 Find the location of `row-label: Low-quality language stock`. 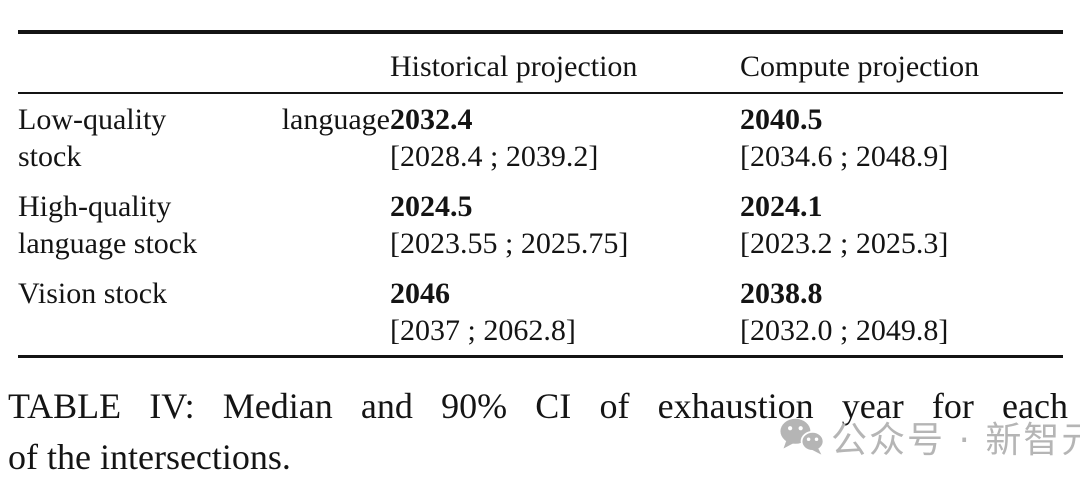

row-label: Low-quality language stock is located at coordinates (204, 137).